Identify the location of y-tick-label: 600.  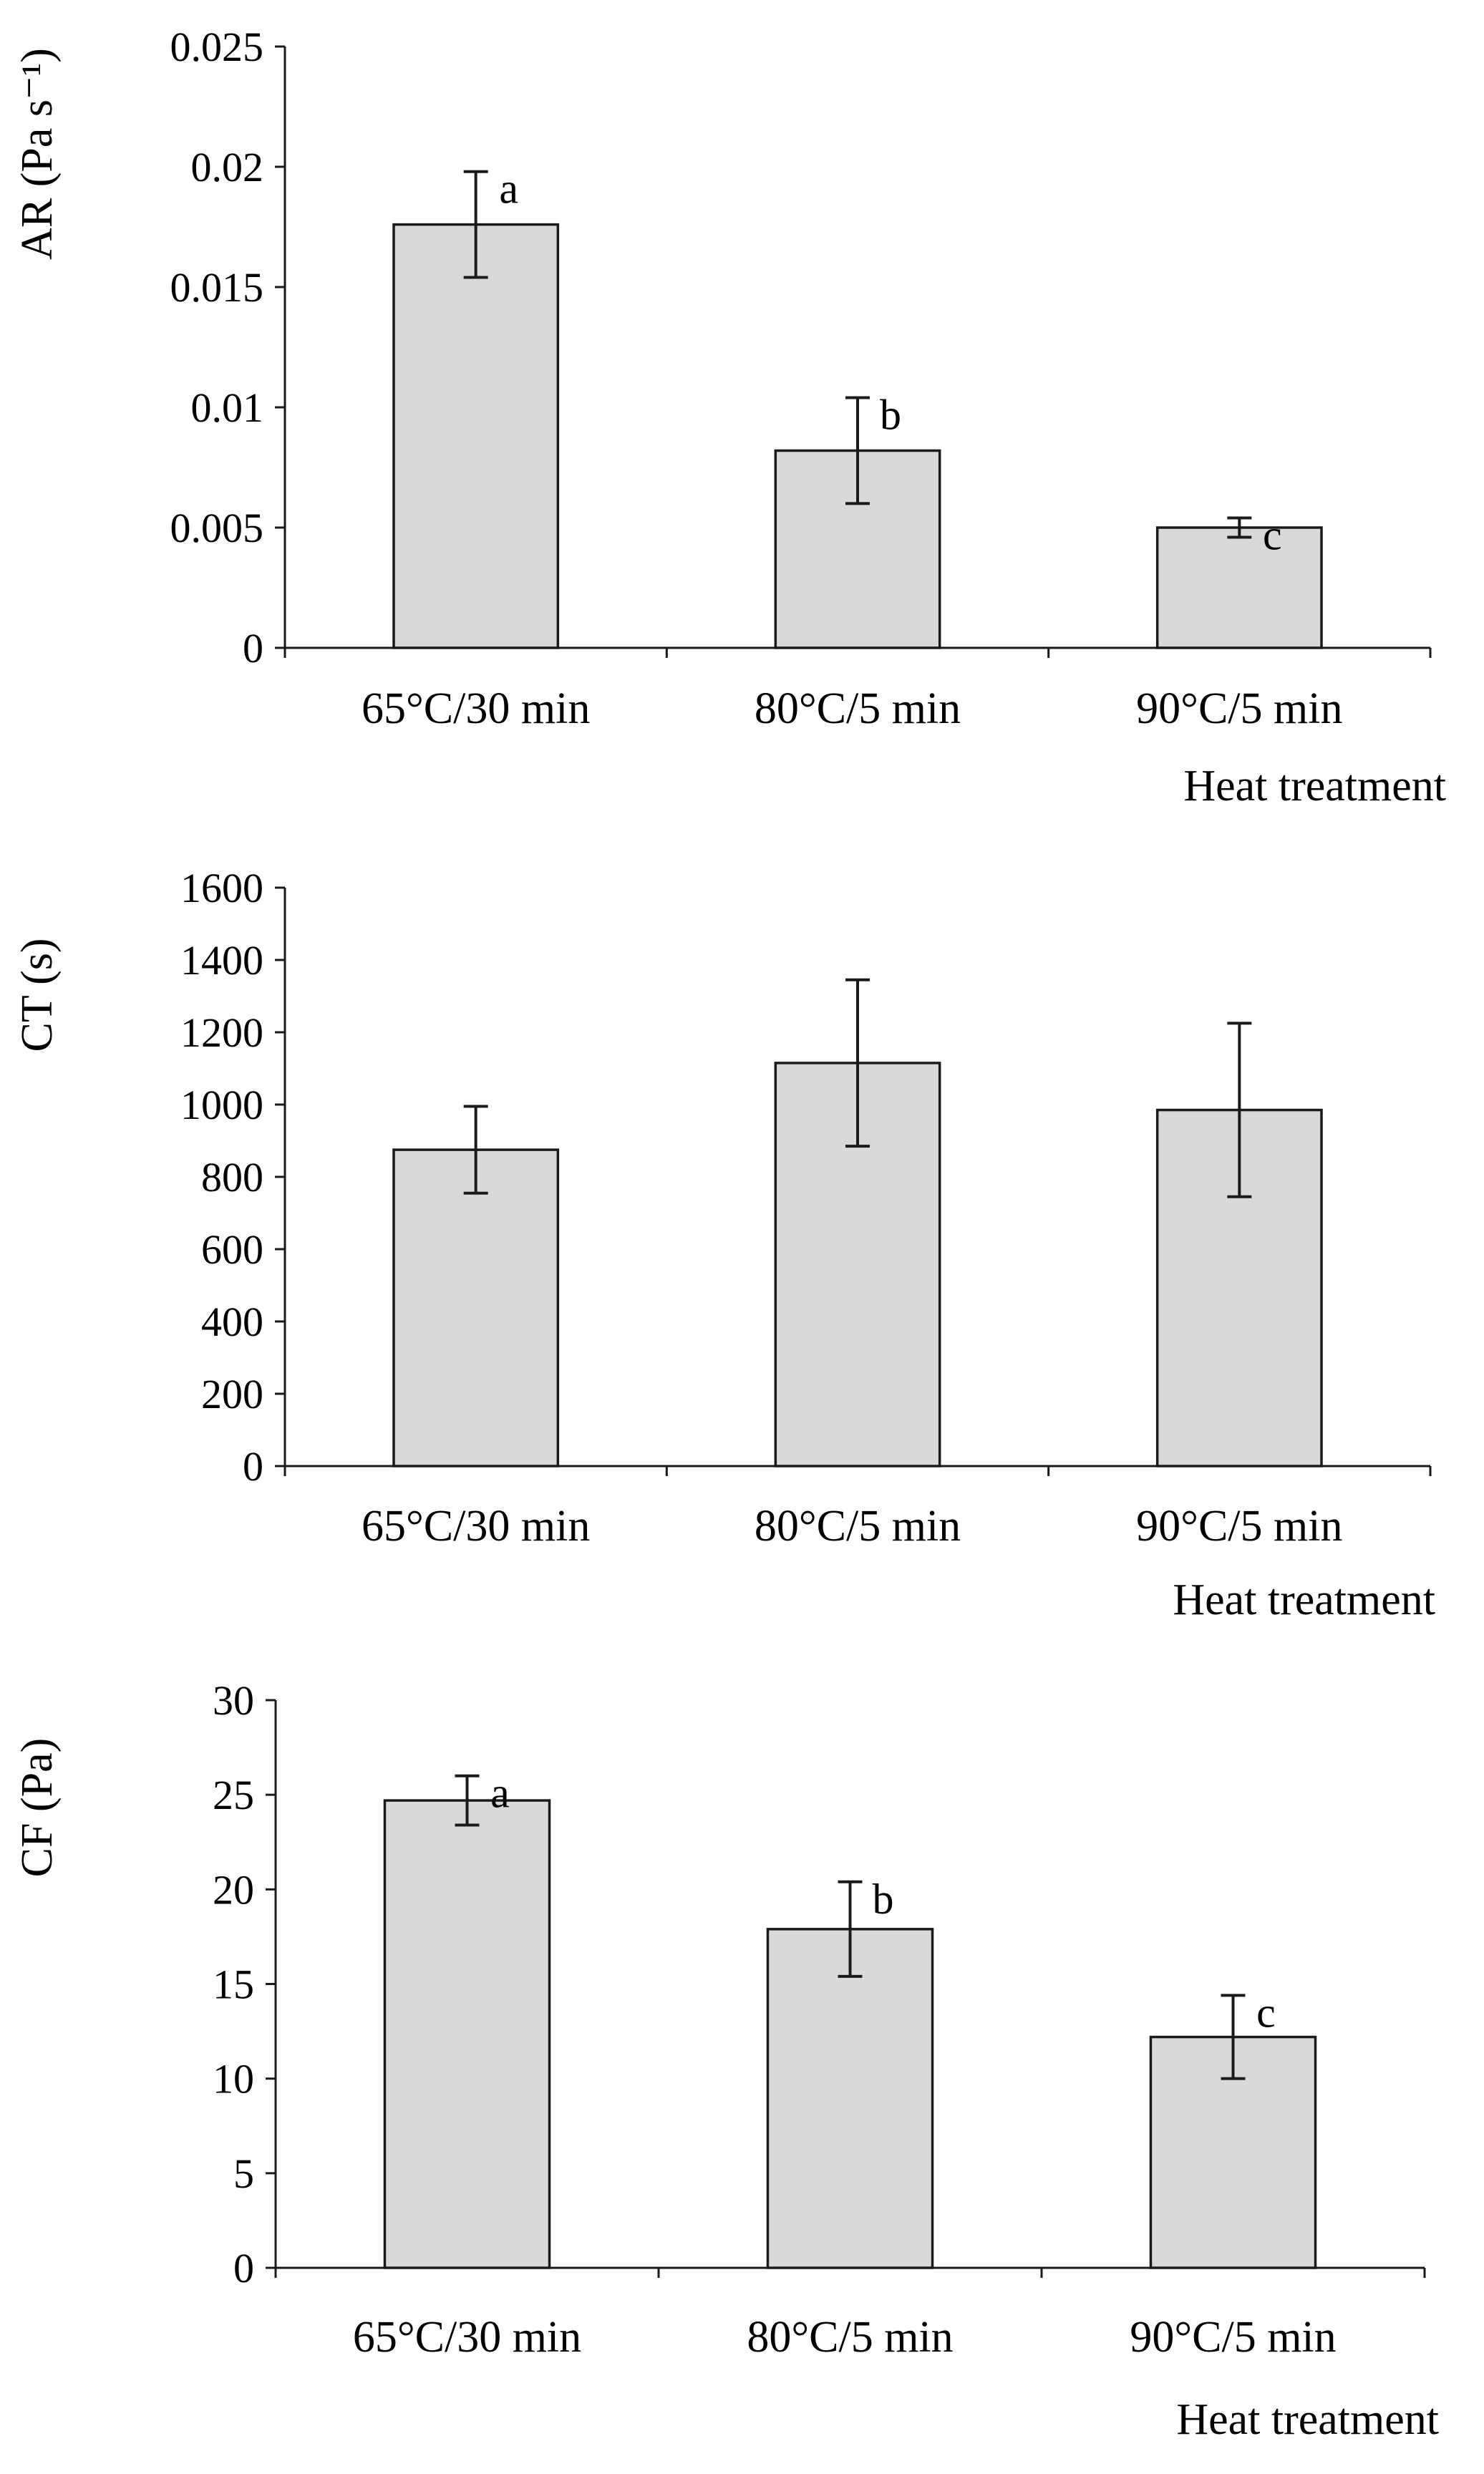
(232, 1249).